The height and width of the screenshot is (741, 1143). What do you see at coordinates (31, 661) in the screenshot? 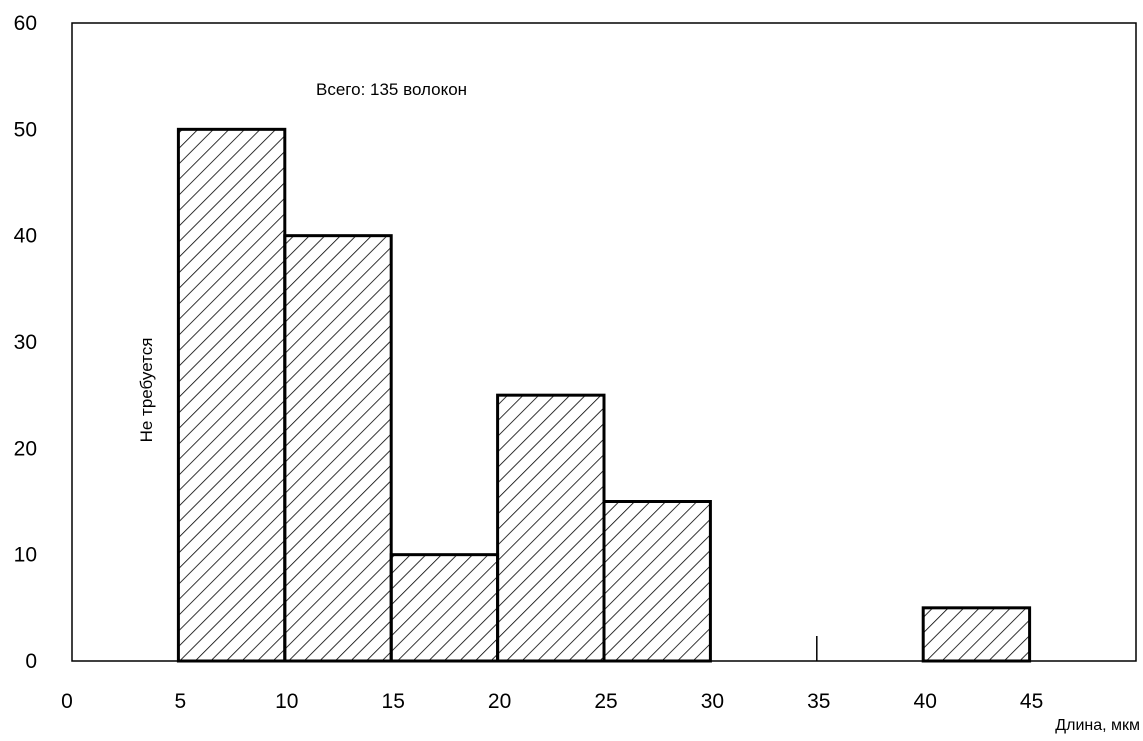
I see `y-tick-label-0: 0` at bounding box center [31, 661].